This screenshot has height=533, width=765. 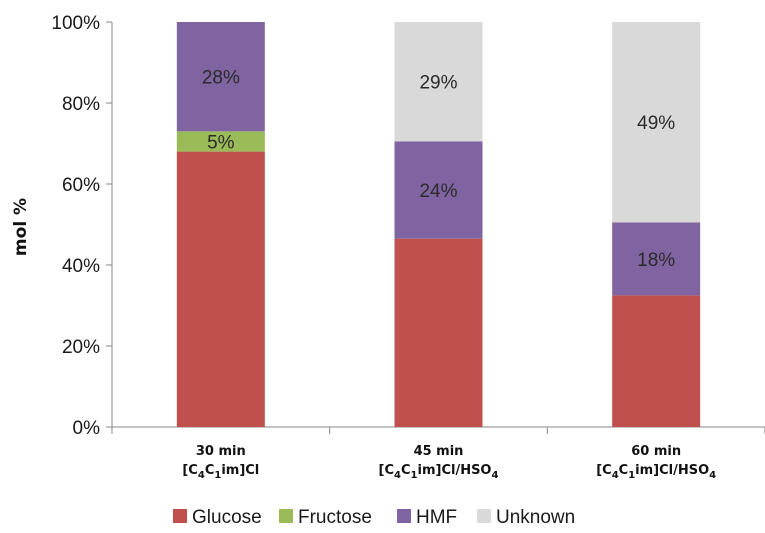 I want to click on data-label: 24%, so click(x=438, y=191).